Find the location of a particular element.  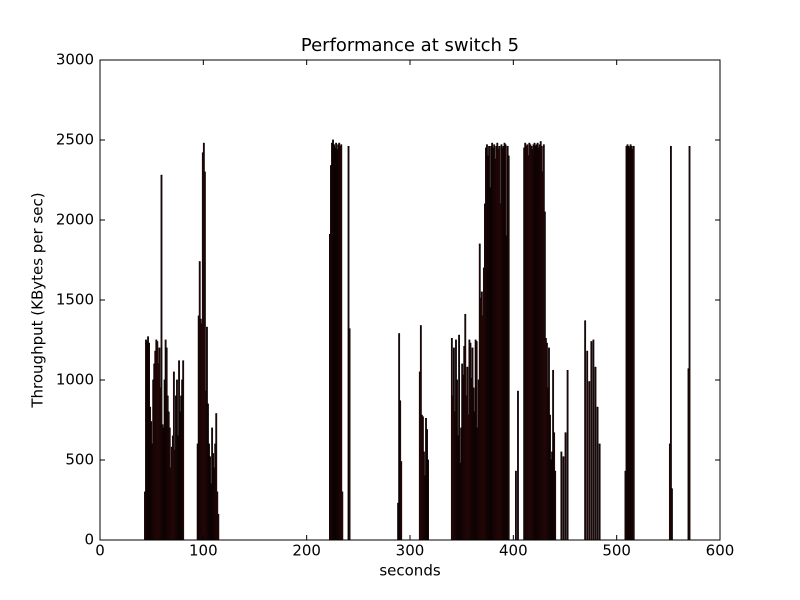

y-tick-label: 3000 is located at coordinates (75, 60).